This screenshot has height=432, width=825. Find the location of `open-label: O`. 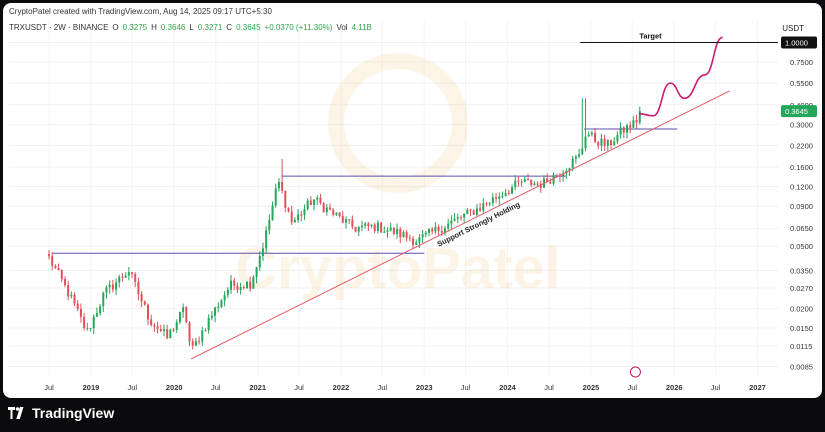

open-label: O is located at coordinates (115, 27).